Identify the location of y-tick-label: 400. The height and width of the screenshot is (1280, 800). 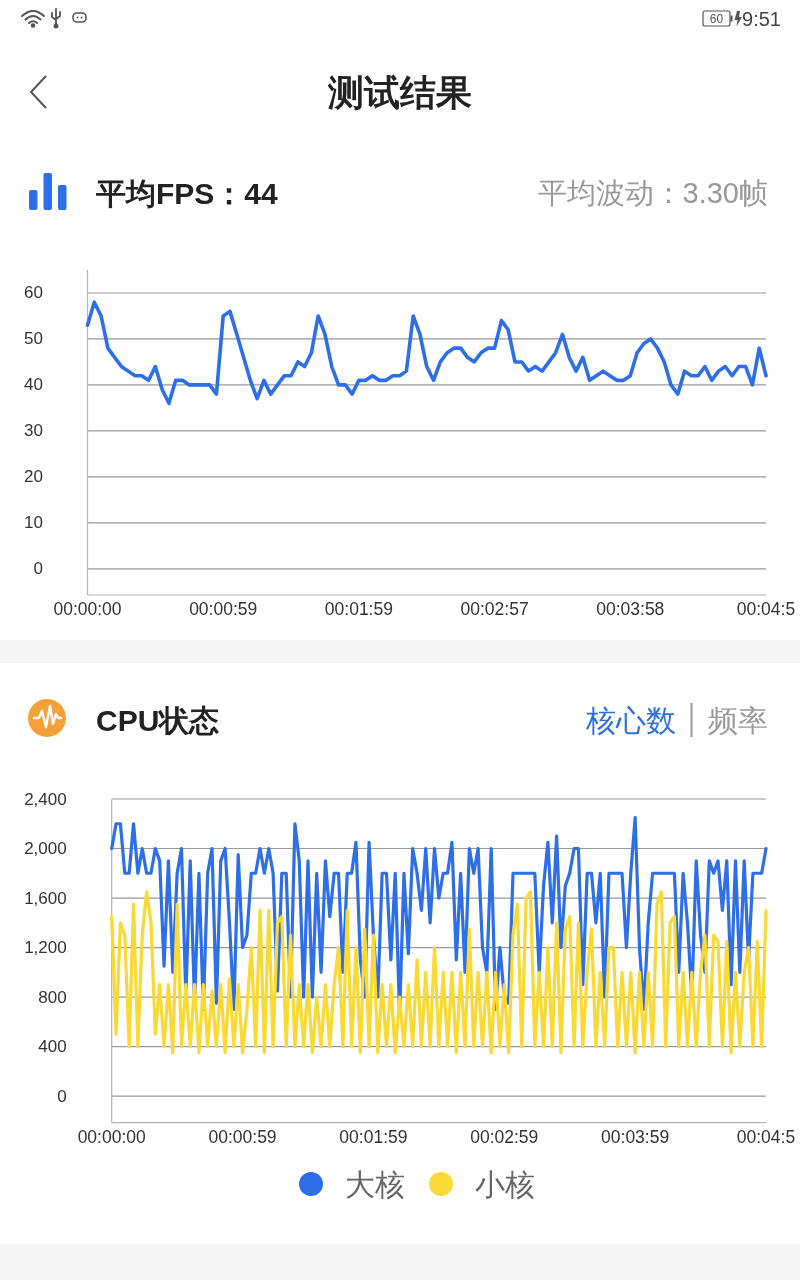
(52, 1047).